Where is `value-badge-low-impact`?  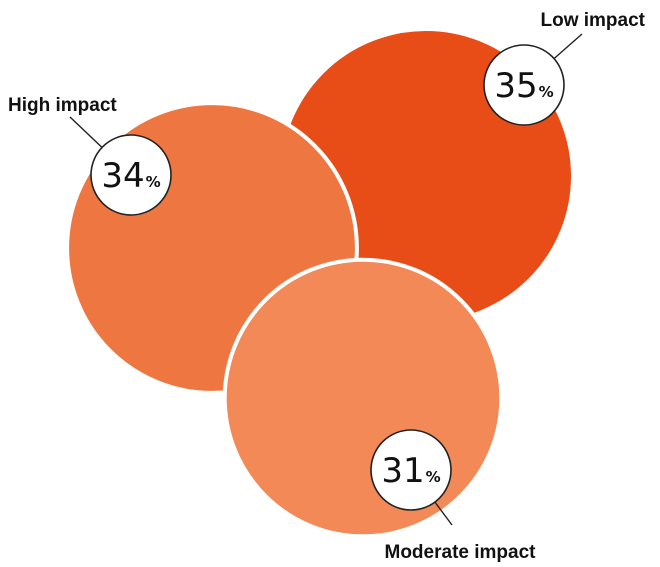
value-badge-low-impact is located at coordinates (524, 85).